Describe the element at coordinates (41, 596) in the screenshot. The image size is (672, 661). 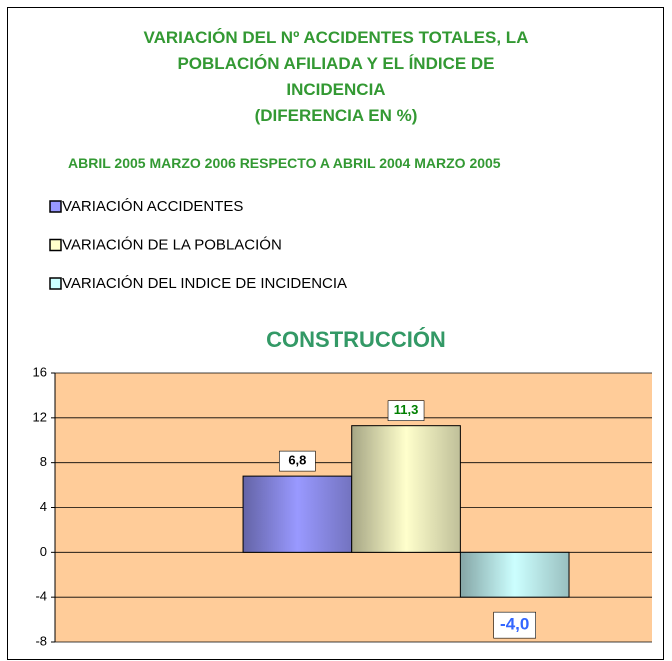
I see `y-tick-label: -4` at that location.